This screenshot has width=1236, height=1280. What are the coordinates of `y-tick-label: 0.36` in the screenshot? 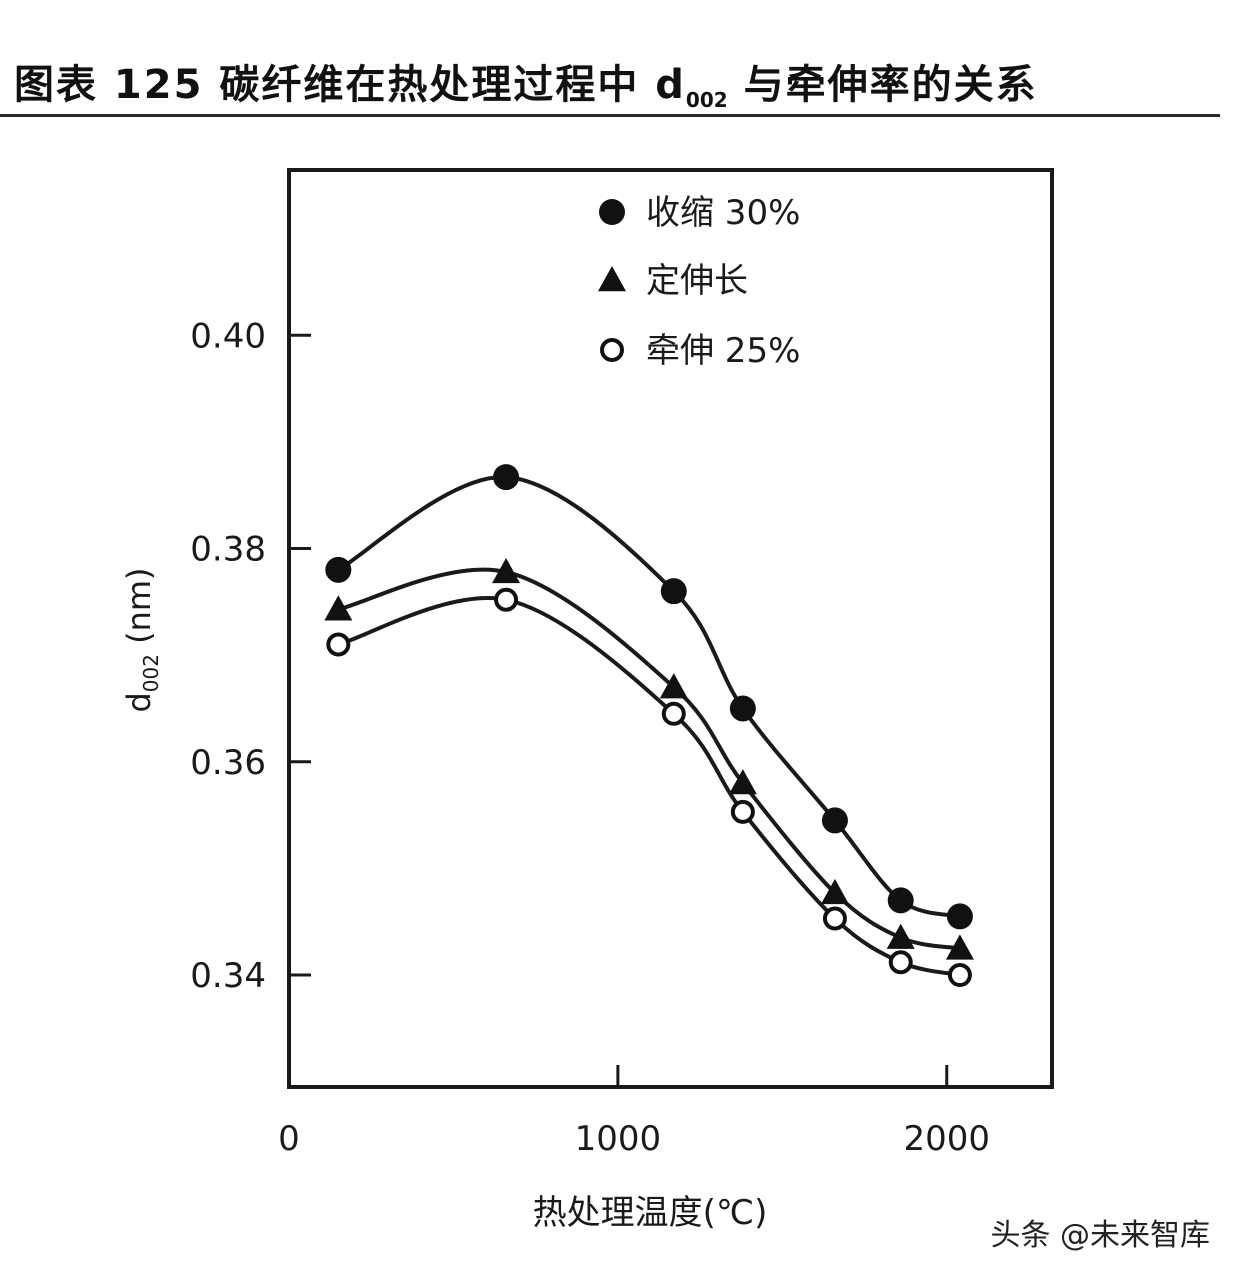 It's located at (228, 763).